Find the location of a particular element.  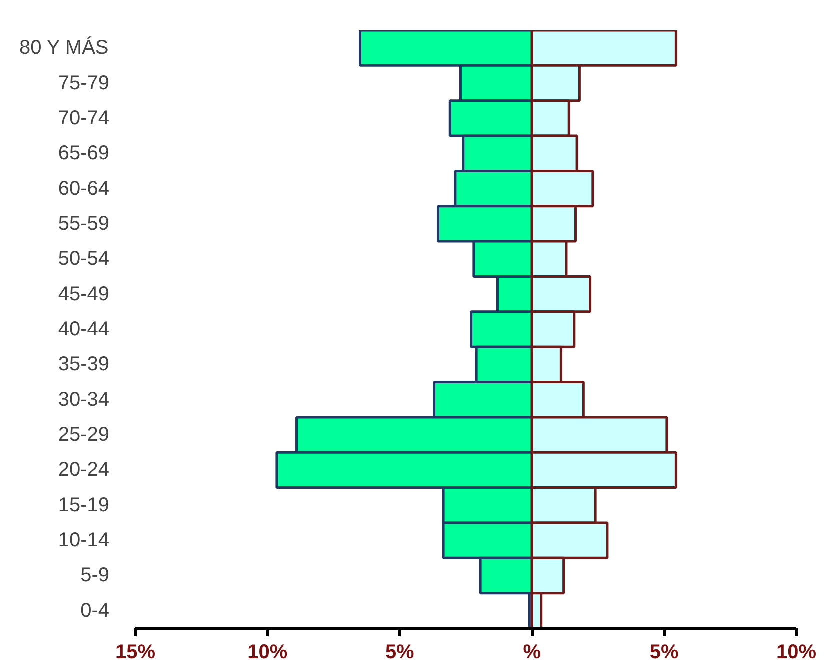

y-tick-label: 70-74 is located at coordinates (84, 118).